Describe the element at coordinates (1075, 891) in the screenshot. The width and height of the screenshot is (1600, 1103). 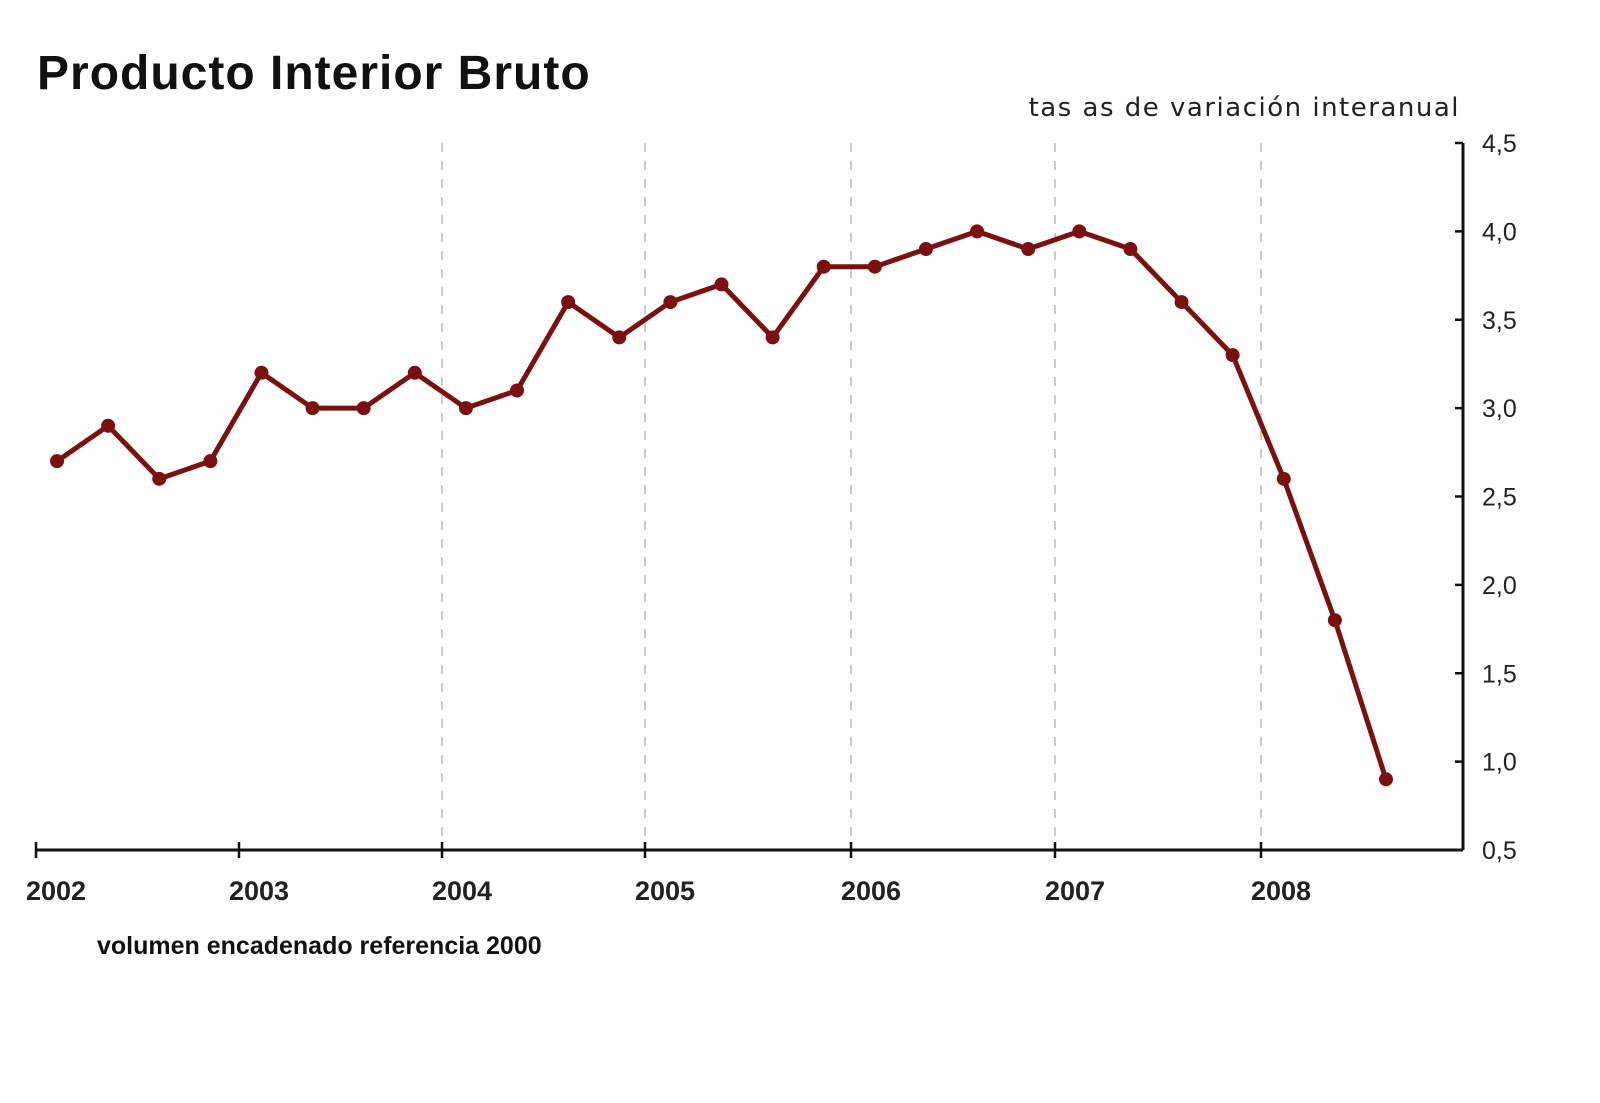
I see `x-tick-label: 2007` at that location.